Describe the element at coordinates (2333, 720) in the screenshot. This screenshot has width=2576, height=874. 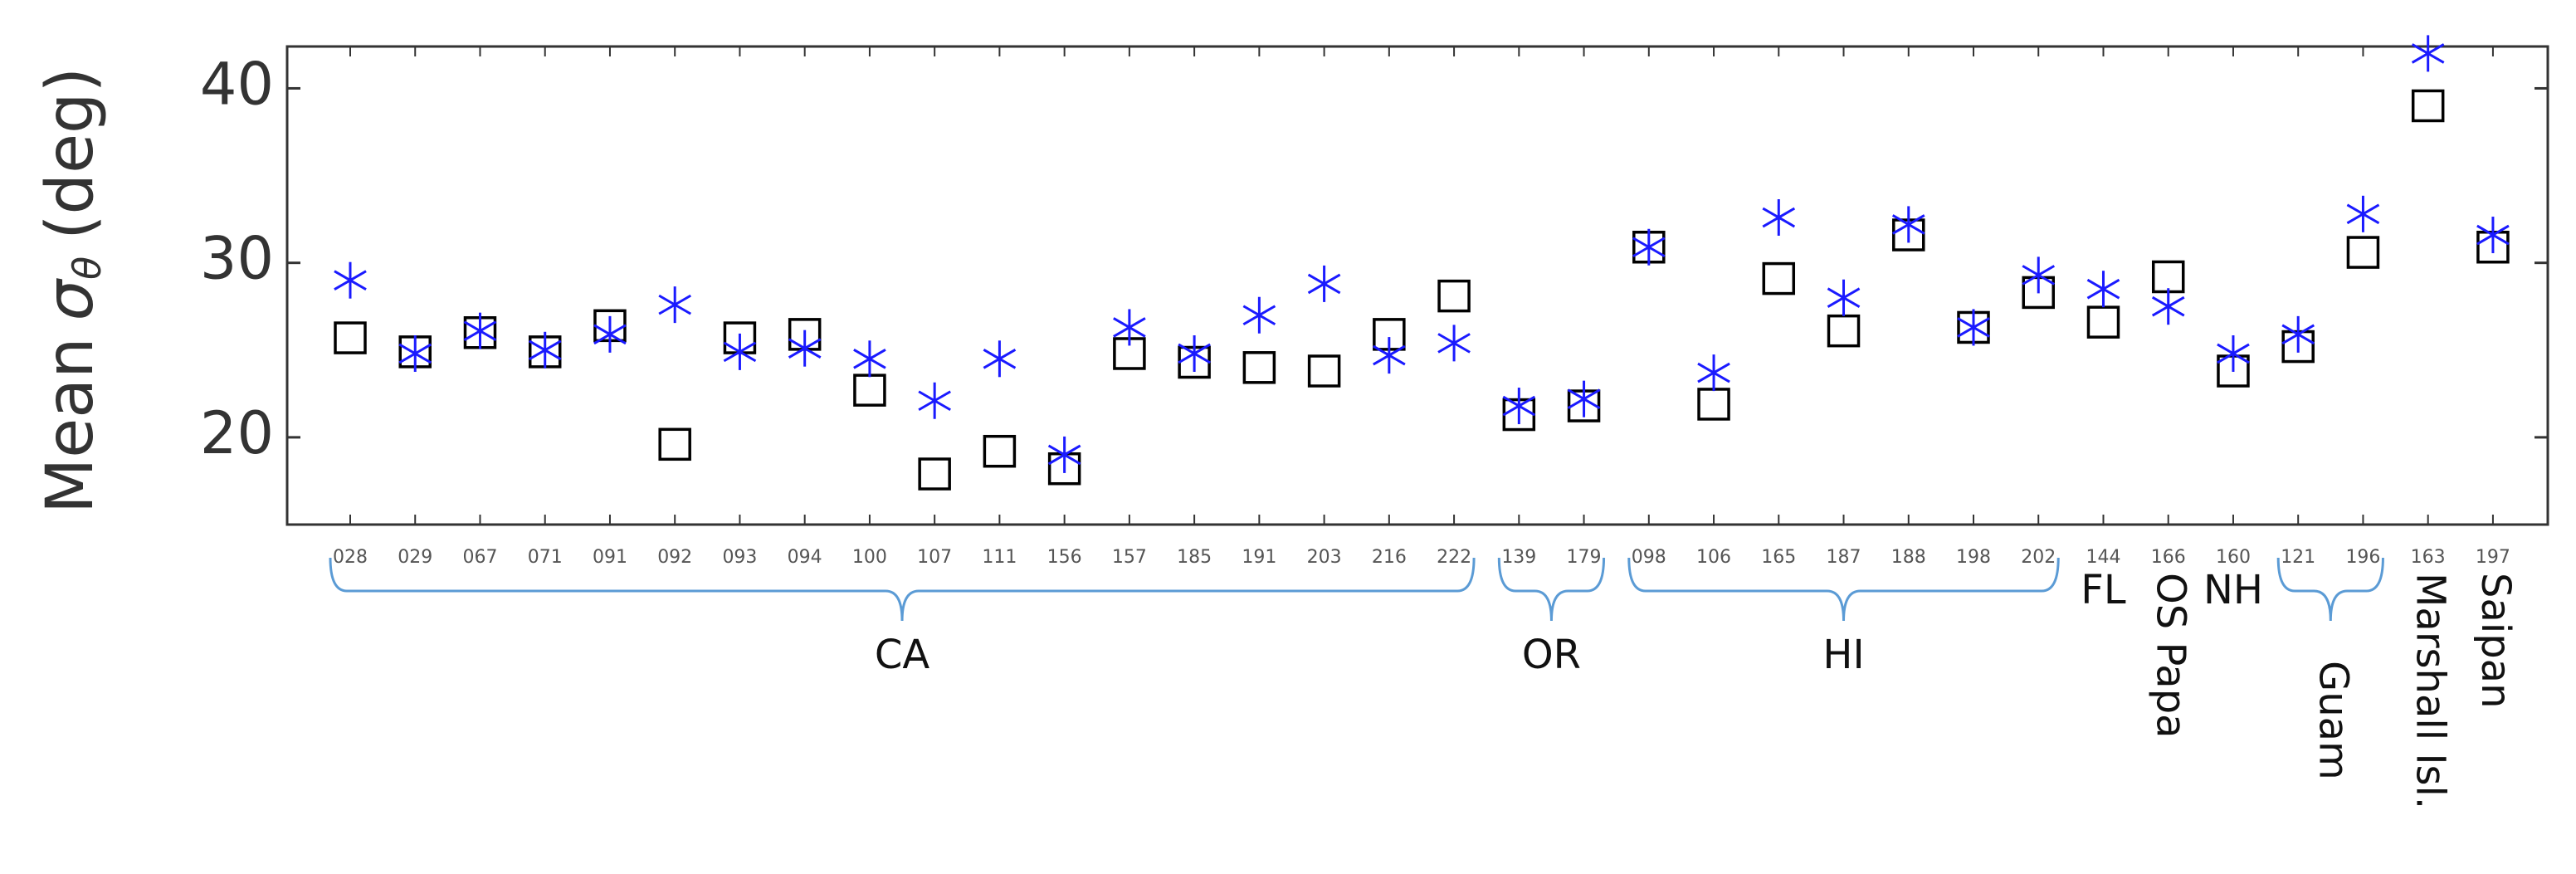
I see `group-label: Guam` at that location.